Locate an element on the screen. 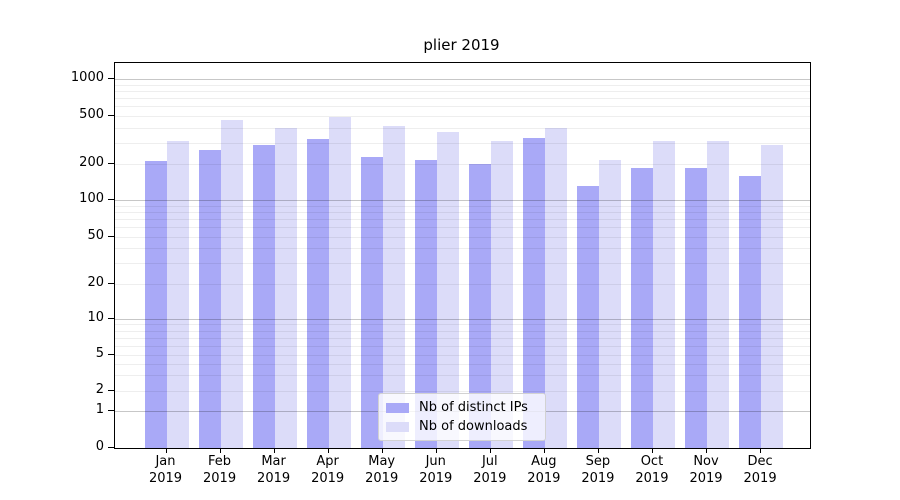 Image resolution: width=900 pixels, height=500 pixels. bar-aug-distinct-ips is located at coordinates (533, 292).